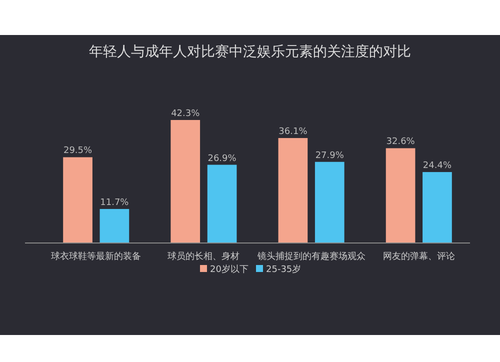 Image resolution: width=500 pixels, height=362 pixels. What do you see at coordinates (401, 142) in the screenshot?
I see `data-label: 32.6%` at bounding box center [401, 142].